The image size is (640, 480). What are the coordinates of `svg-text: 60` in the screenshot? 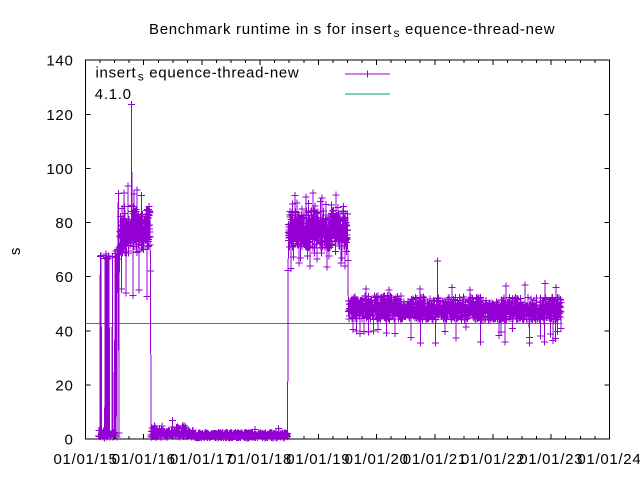 It's located at (64, 277).